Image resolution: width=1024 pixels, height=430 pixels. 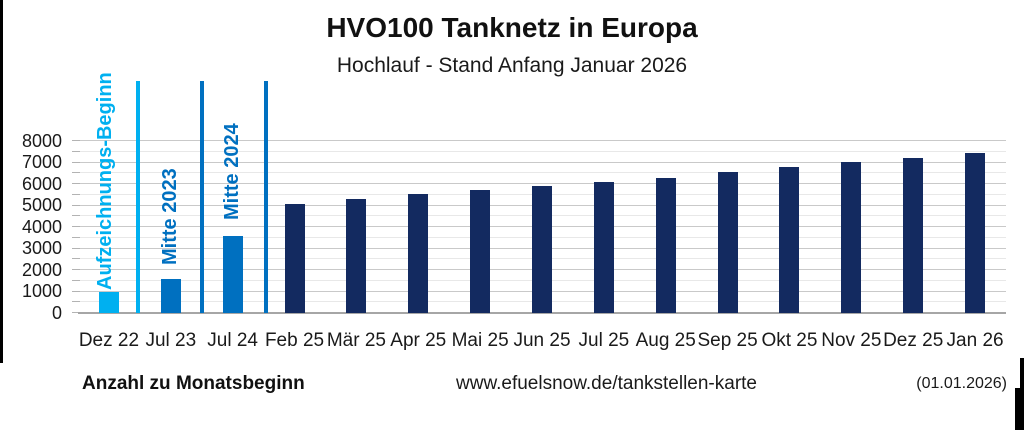 What do you see at coordinates (542, 340) in the screenshot?
I see `x-label: Jun 25` at bounding box center [542, 340].